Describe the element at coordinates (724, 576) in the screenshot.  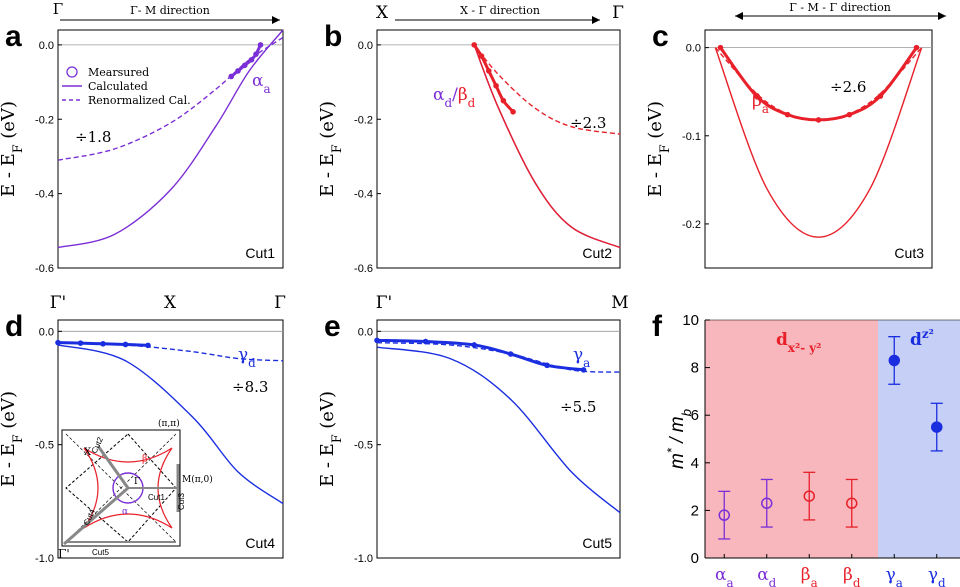
I see `xtick-label: αa` at that location.